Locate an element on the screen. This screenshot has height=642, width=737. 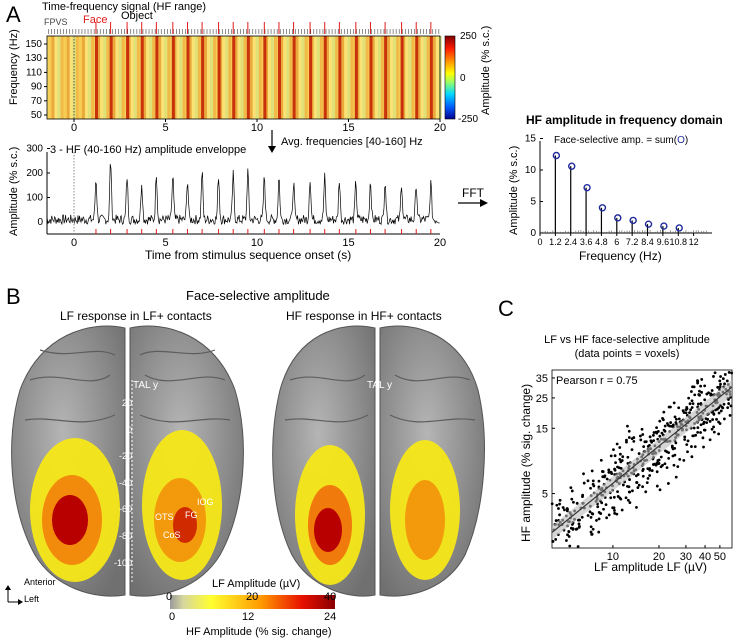
cbar-bottom-tick-1: 12 is located at coordinates (248, 617).